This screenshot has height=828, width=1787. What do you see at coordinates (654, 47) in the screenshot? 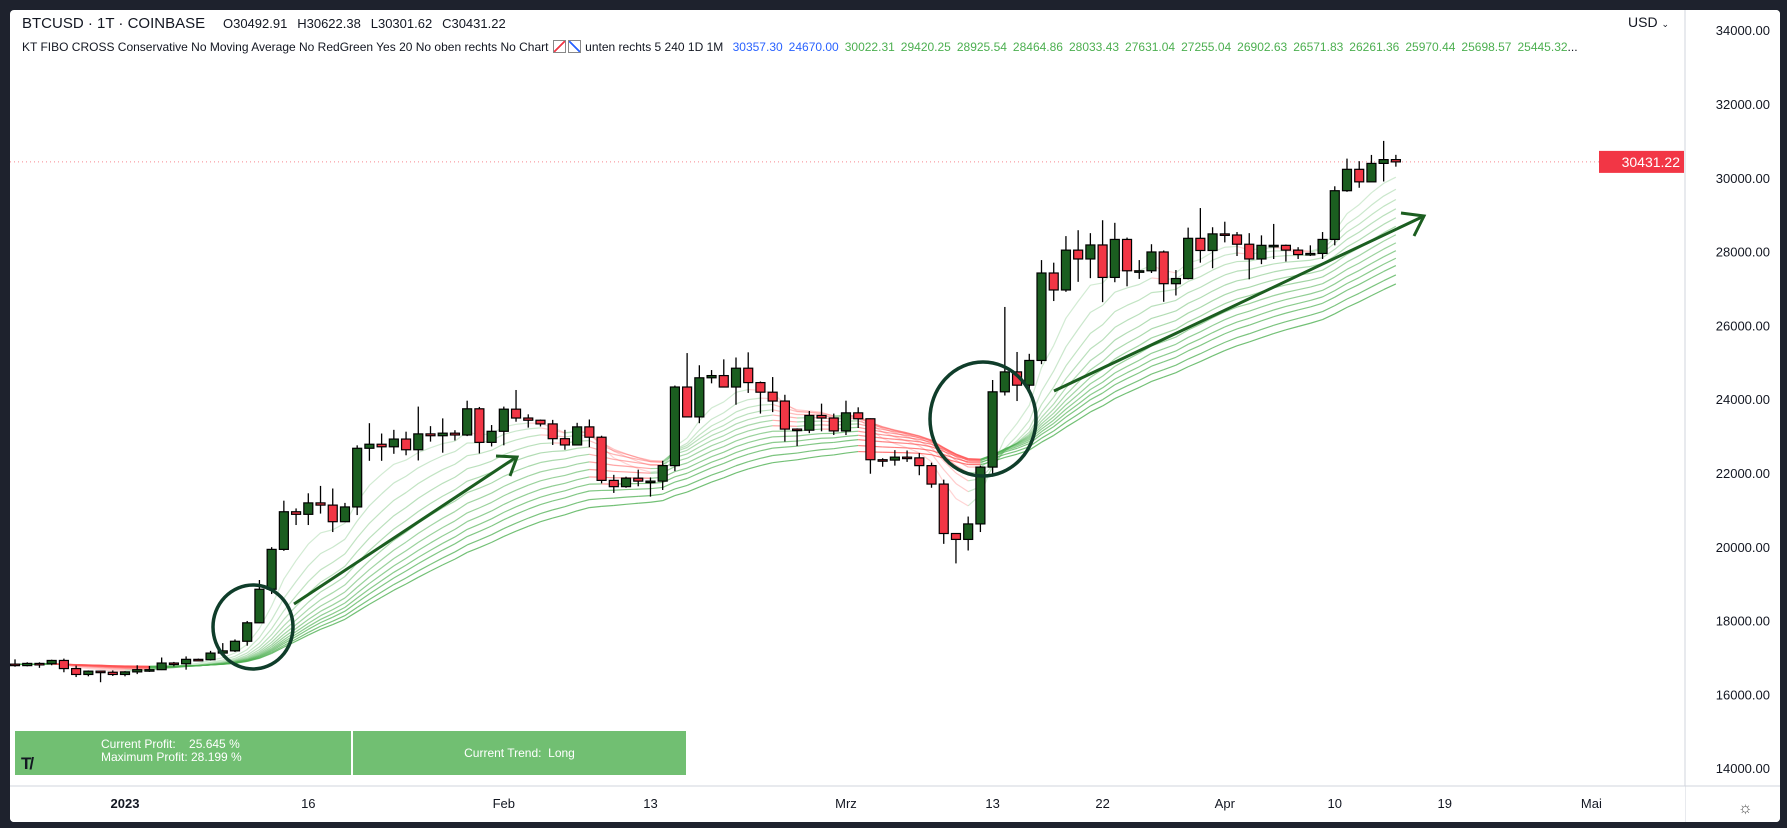
I see `indicator-params: unten rechts 5 240 1D 1M` at bounding box center [654, 47].